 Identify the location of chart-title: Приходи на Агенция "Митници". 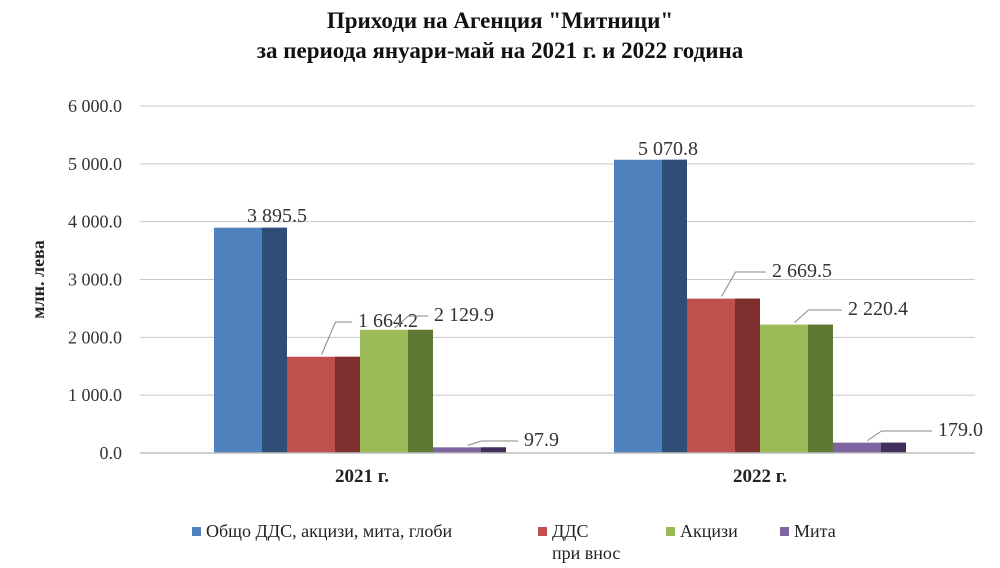
(500, 20).